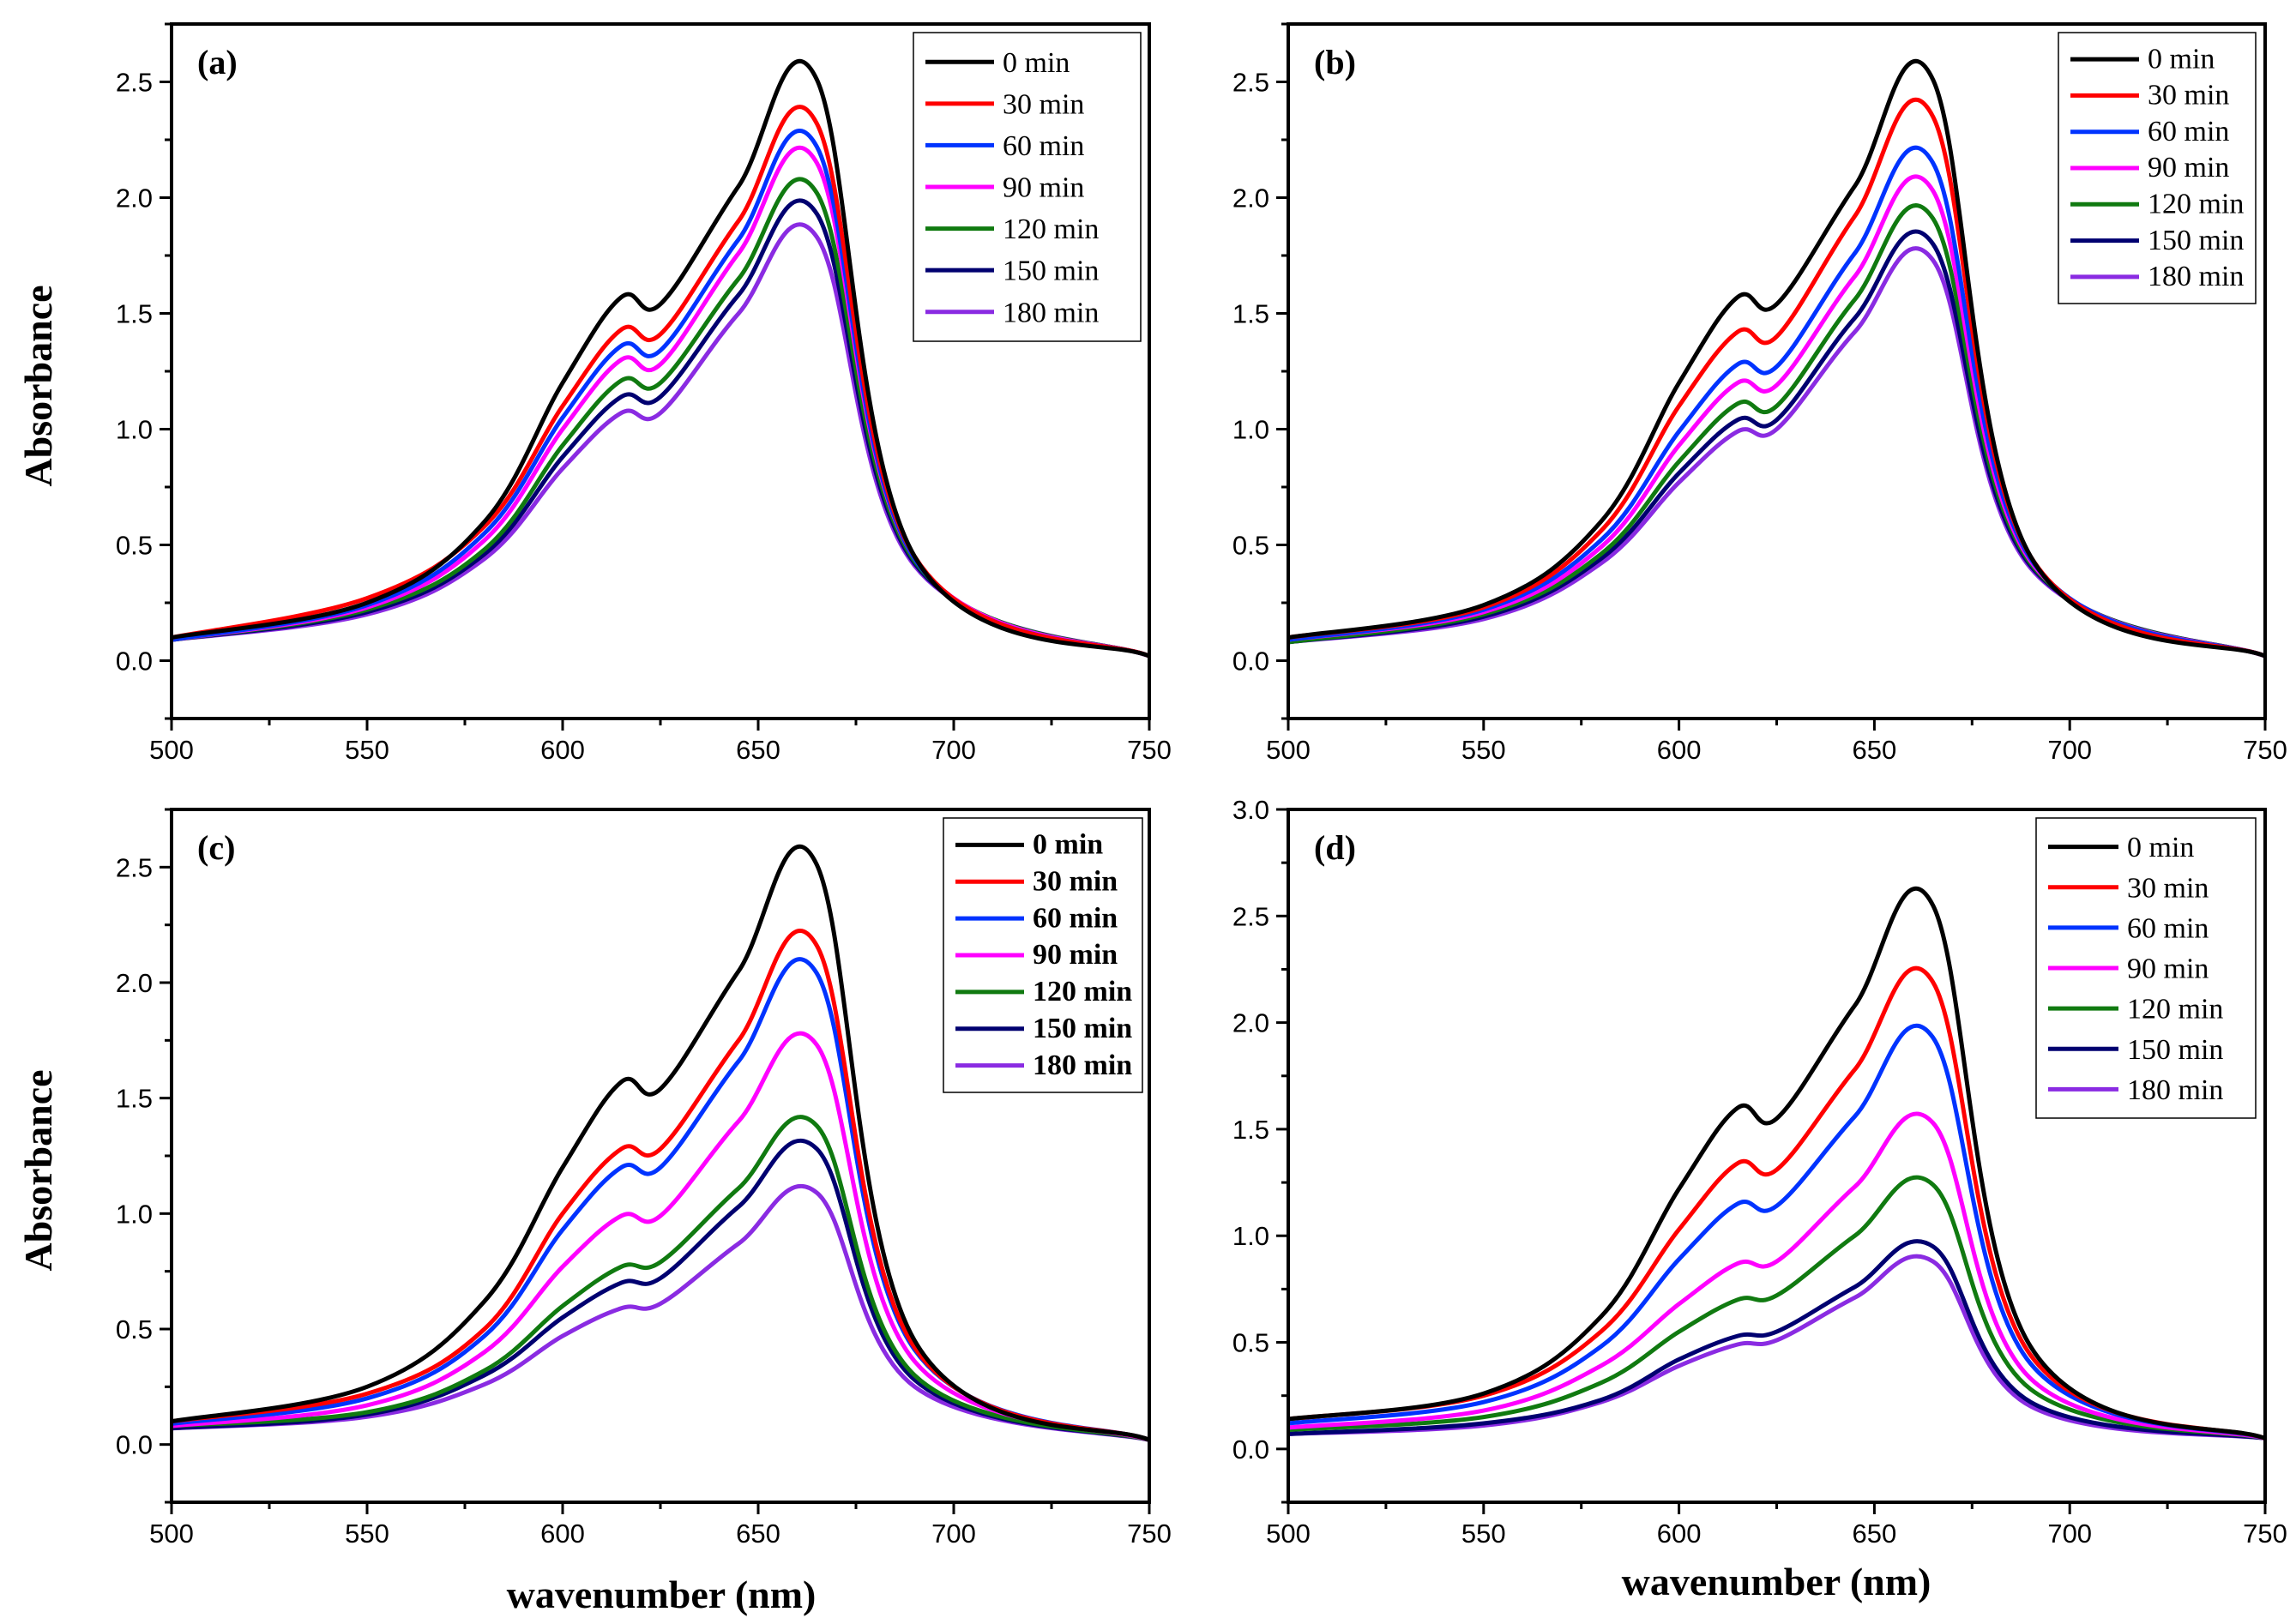 This screenshot has height=1618, width=2296. Describe the element at coordinates (38, 385) in the screenshot. I see `y-axis-title-top: Absorbance` at that location.